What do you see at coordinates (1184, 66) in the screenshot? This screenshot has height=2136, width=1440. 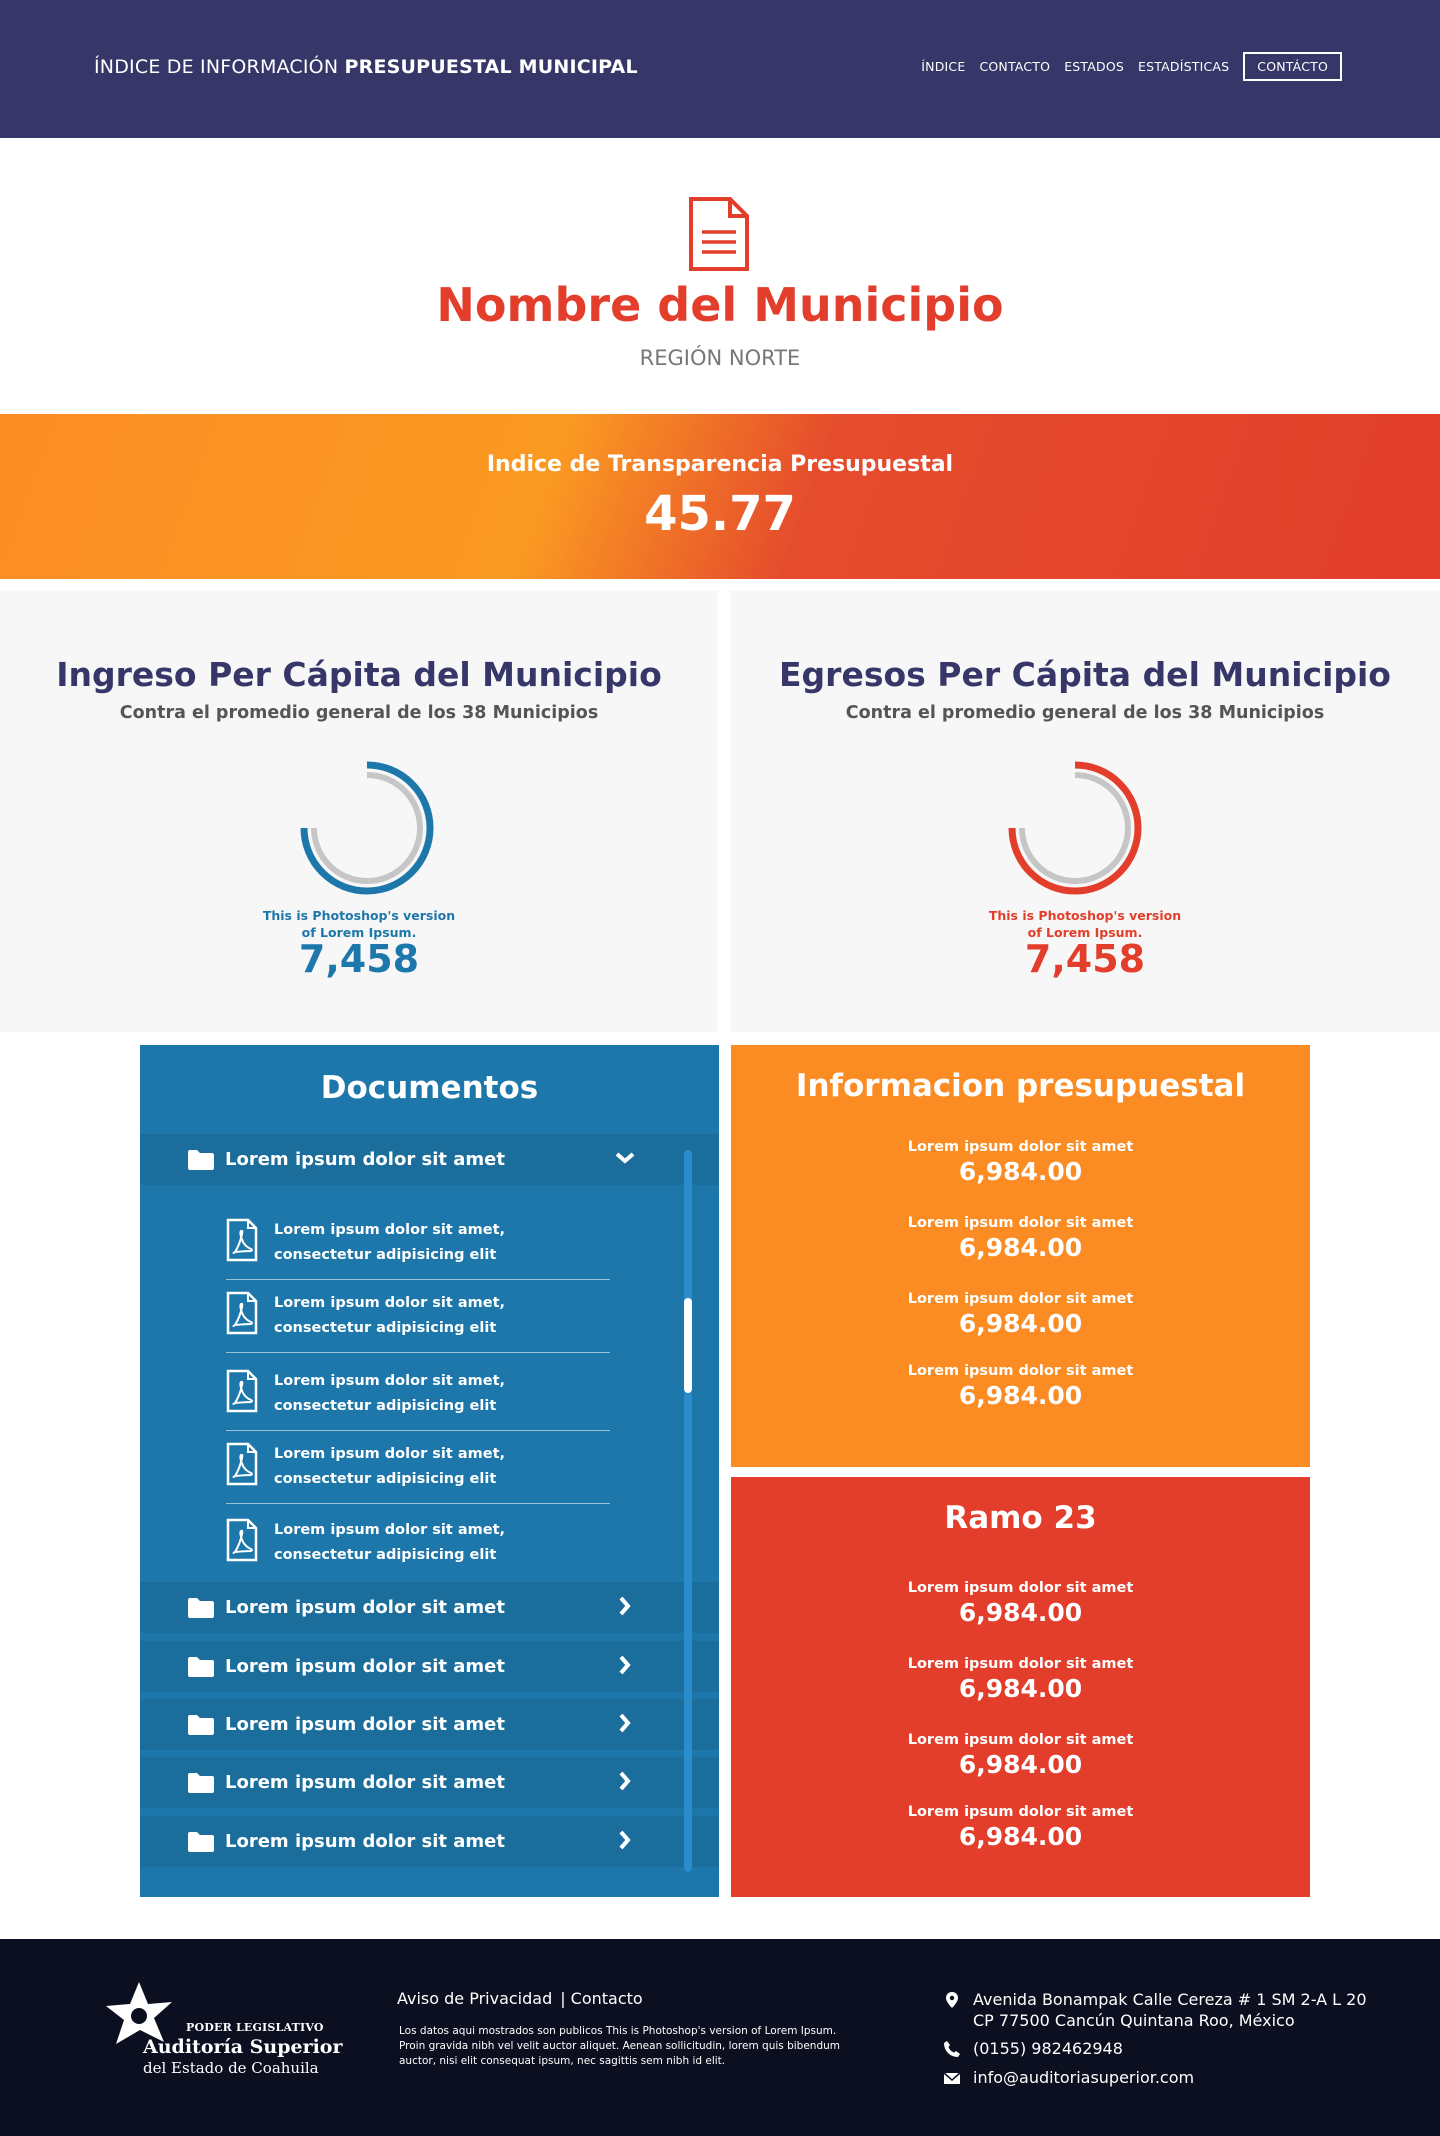 I see `nav-estadisticas: ESTADÍSTICAS` at bounding box center [1184, 66].